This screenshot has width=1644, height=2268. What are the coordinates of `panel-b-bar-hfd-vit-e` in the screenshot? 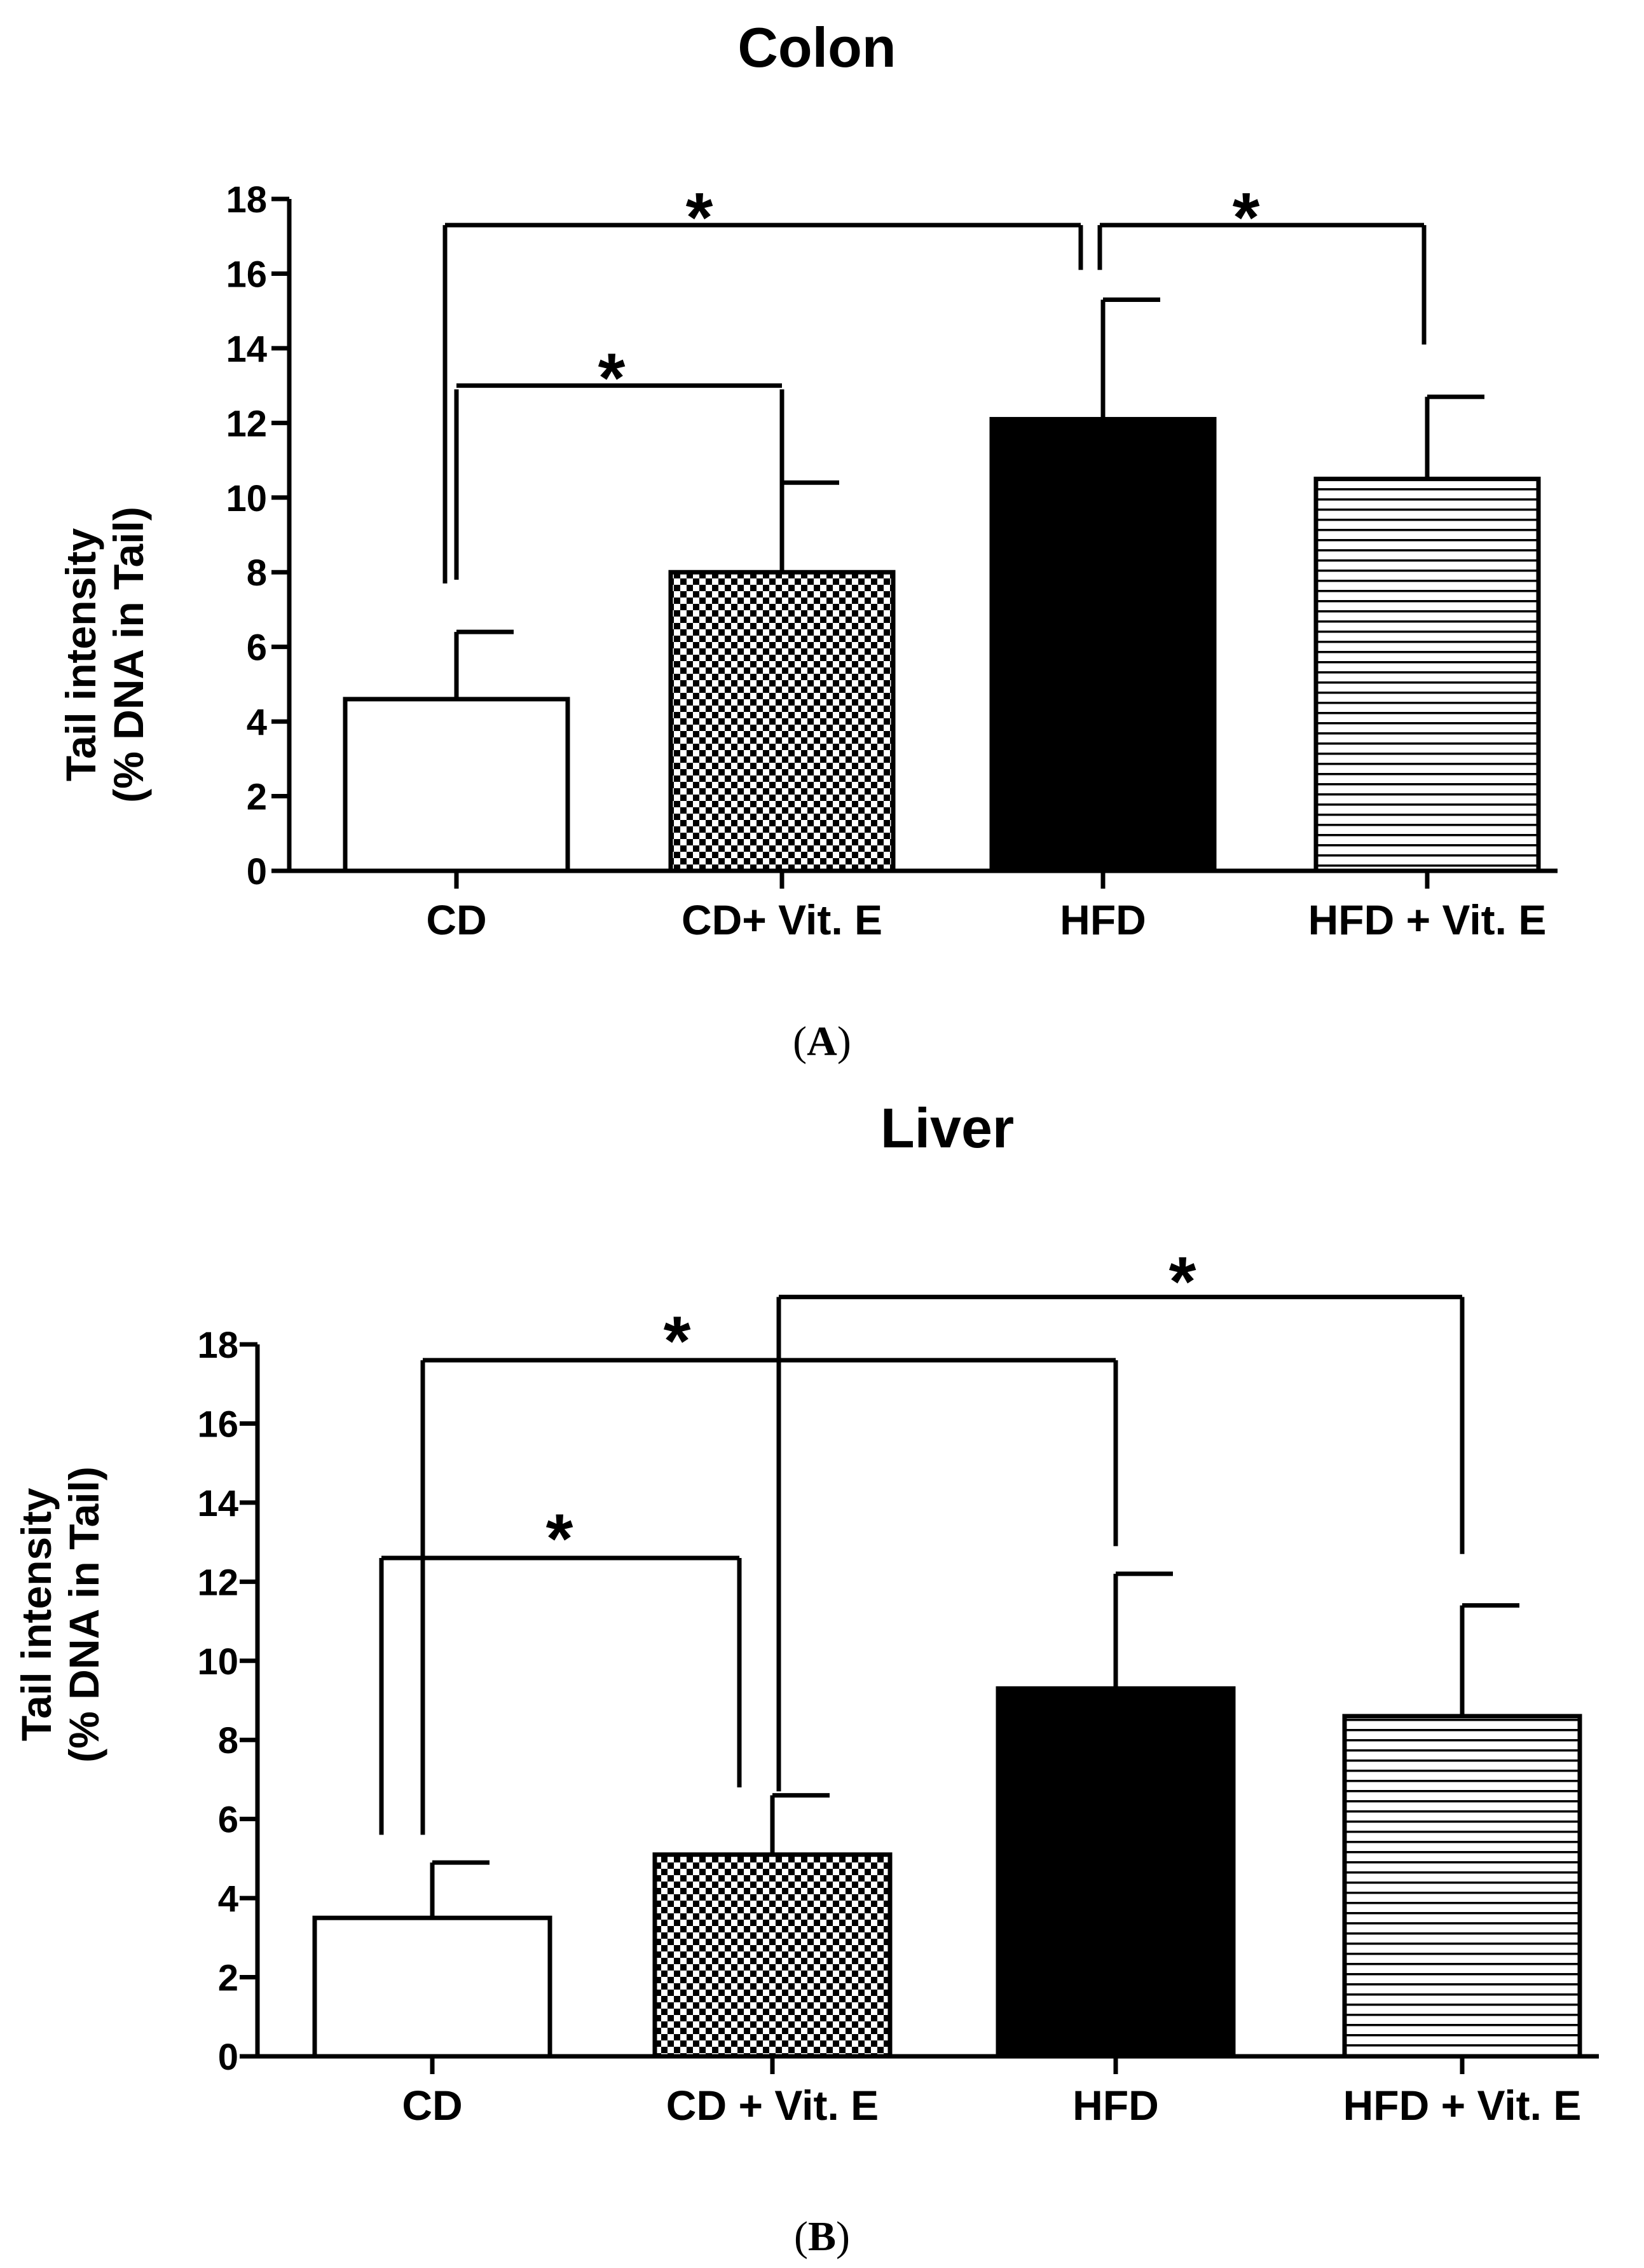 It's located at (1462, 1886).